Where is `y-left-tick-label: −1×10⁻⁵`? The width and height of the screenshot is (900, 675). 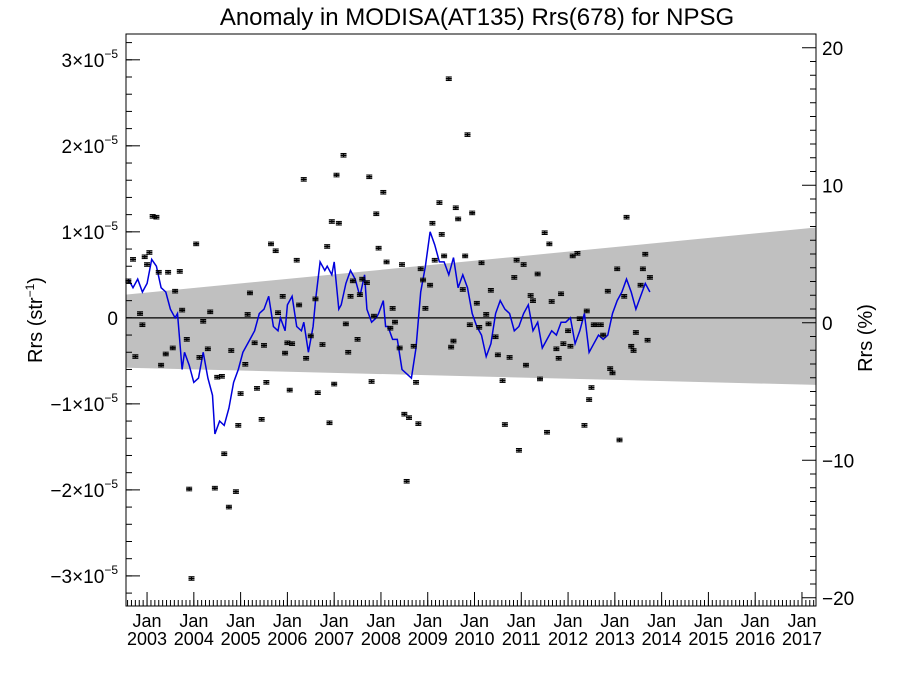
y-left-tick-label: −1×10⁻⁵ is located at coordinates (84, 403).